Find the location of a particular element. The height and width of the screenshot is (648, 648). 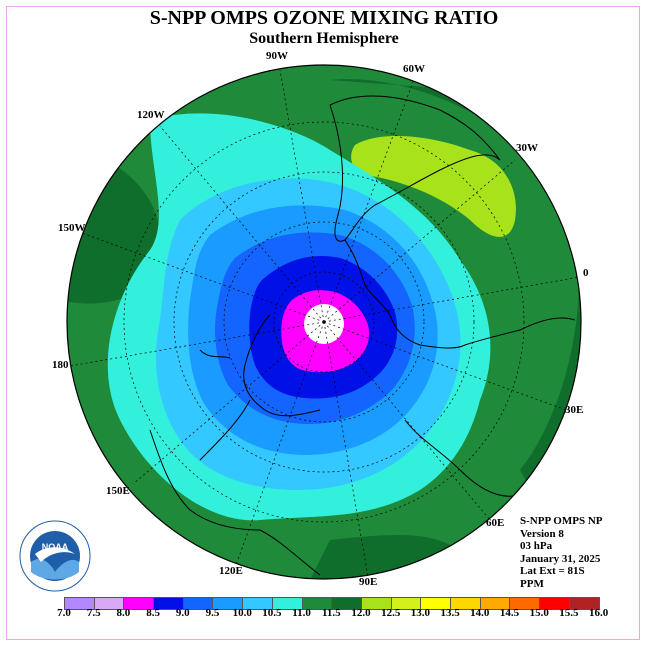

colorbar-tick-label: 13.0 is located at coordinates (420, 613).